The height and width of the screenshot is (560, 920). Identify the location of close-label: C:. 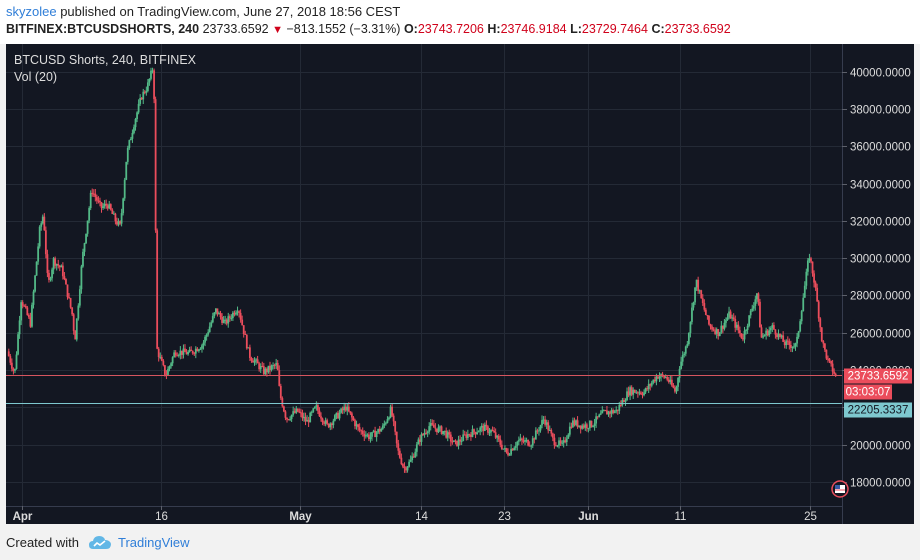
(658, 29).